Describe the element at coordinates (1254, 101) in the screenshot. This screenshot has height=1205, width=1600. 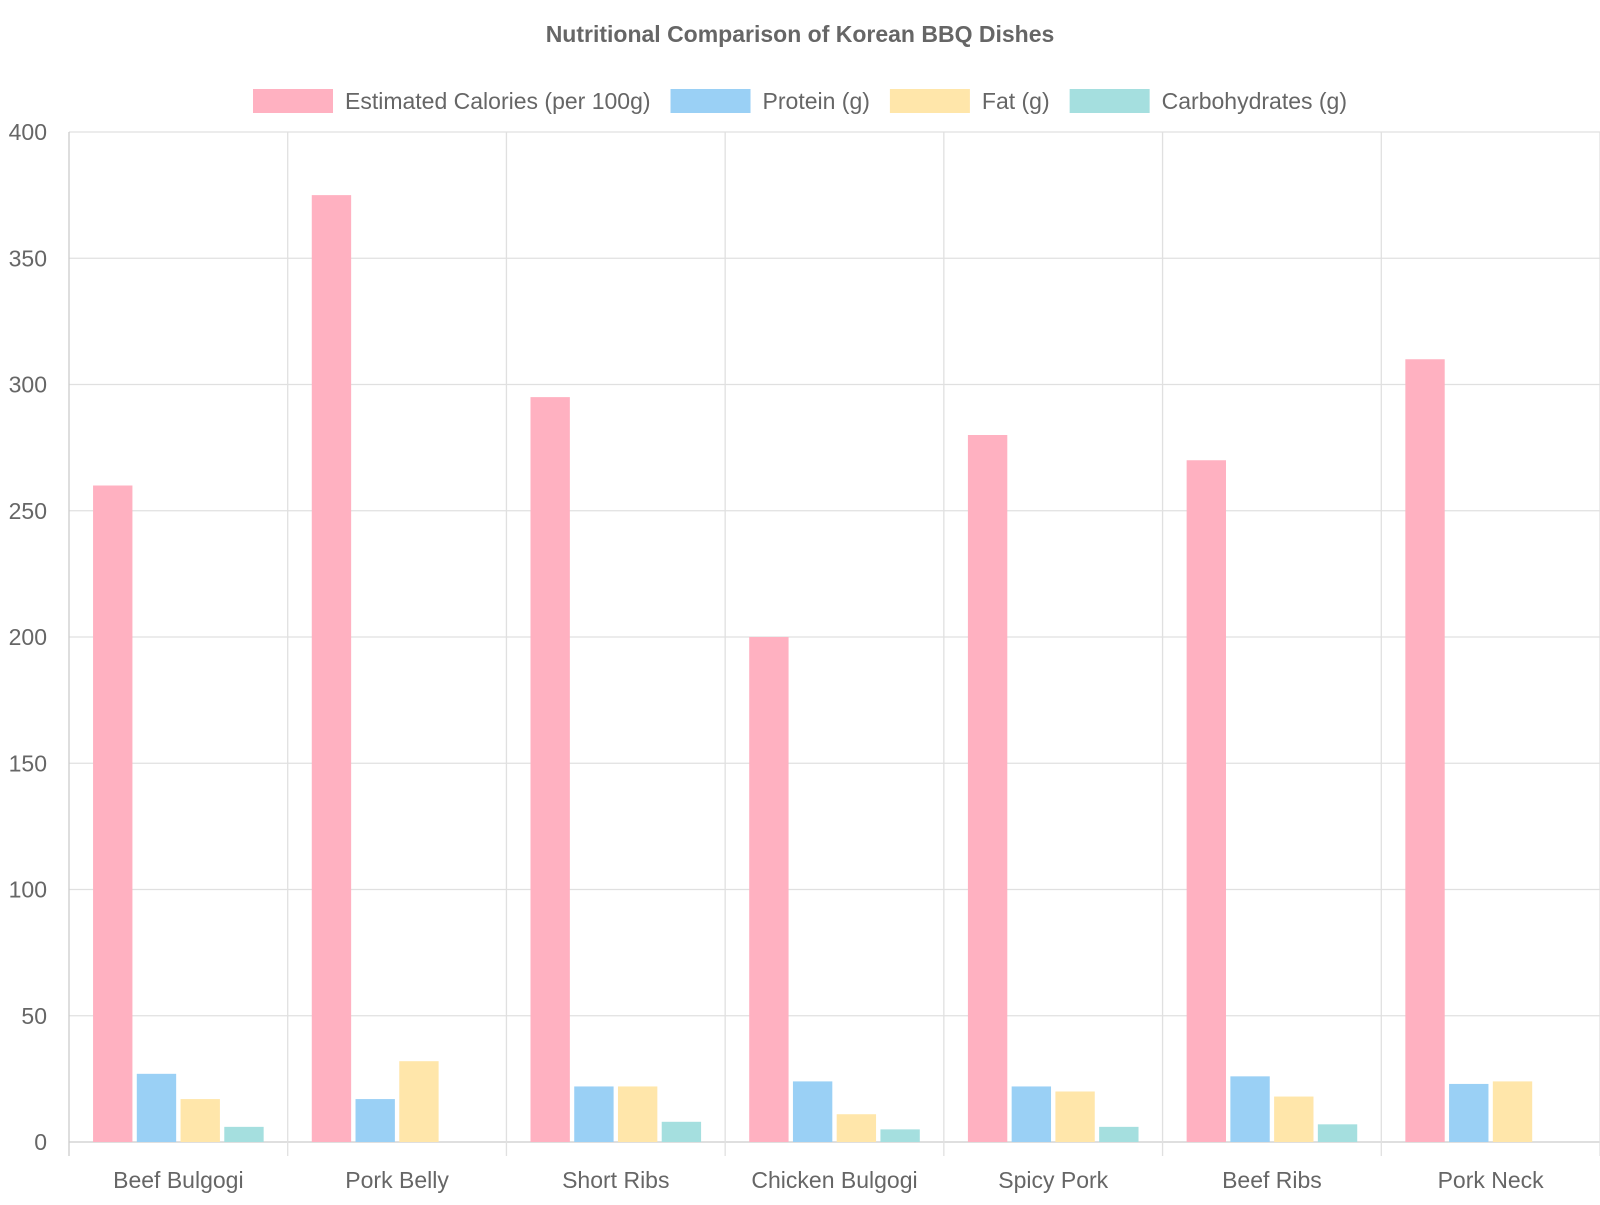
I see `legend-label: Carbohydrates (g)` at that location.